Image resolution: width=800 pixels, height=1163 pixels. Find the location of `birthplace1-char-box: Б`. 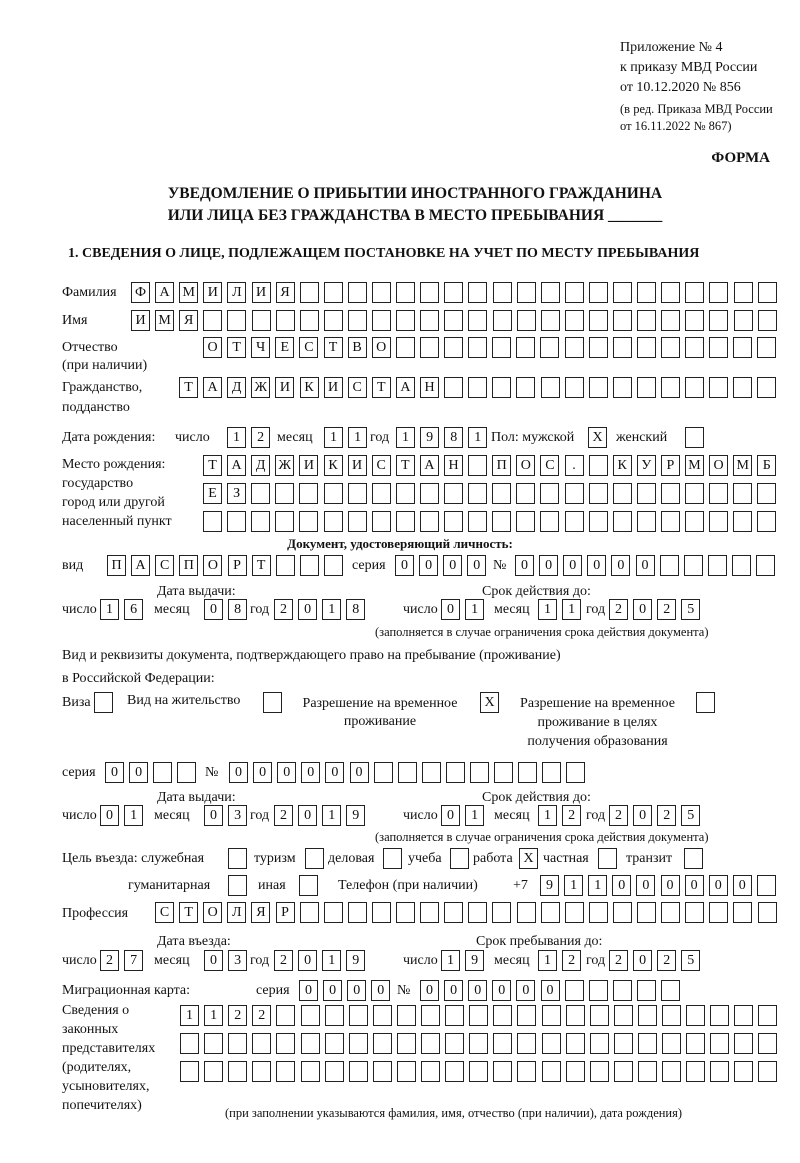

birthplace1-char-box: Б is located at coordinates (767, 465).